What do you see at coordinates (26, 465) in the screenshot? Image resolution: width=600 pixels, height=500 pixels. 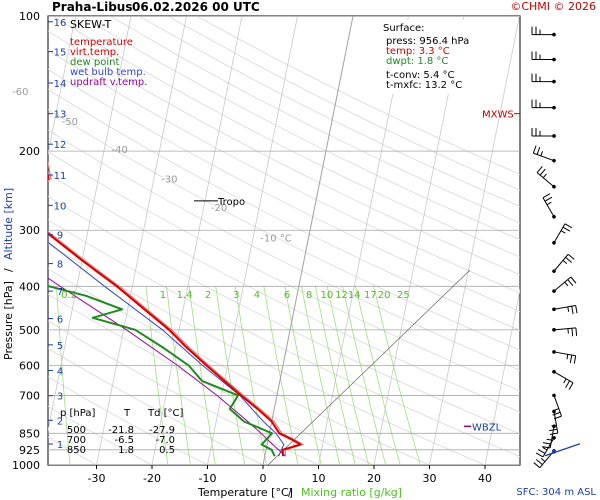 I see `pressure-tick-label: 1000` at bounding box center [26, 465].